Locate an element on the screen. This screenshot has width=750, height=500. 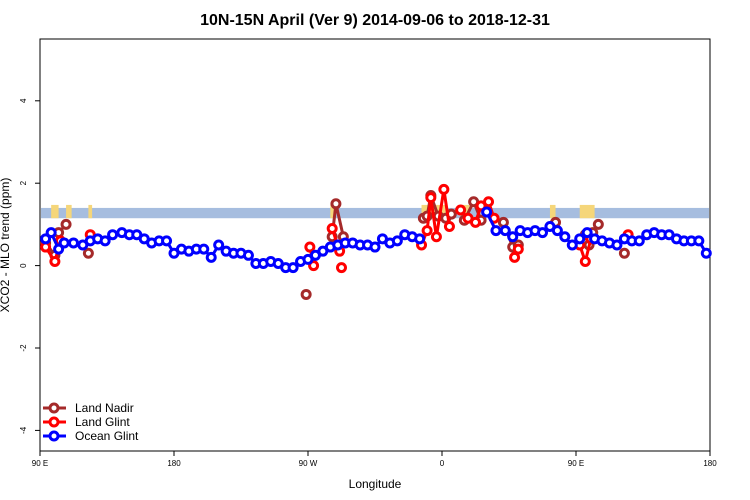
legend: Land Nadir Land Glint Ocean Glint is located at coordinates (91, 422).